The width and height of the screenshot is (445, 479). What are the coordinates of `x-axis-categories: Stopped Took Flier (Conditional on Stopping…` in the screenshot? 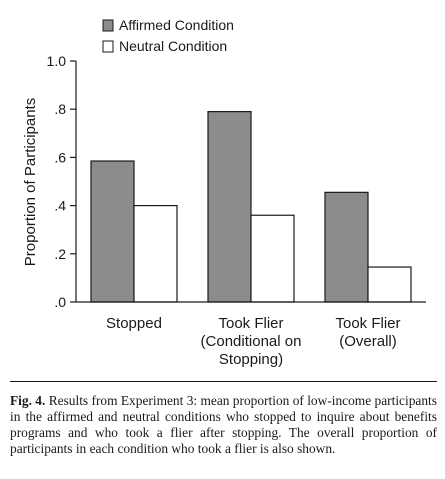 It's located at (253, 341).